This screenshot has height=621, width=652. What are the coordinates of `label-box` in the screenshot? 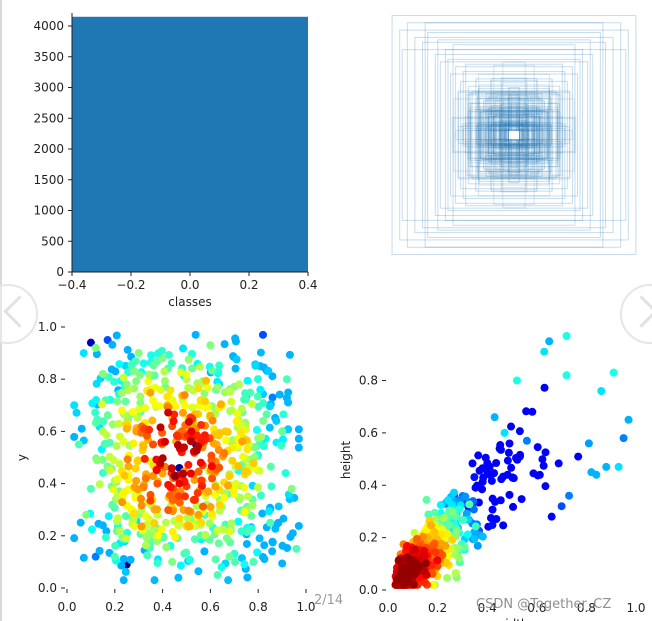 It's located at (514, 135).